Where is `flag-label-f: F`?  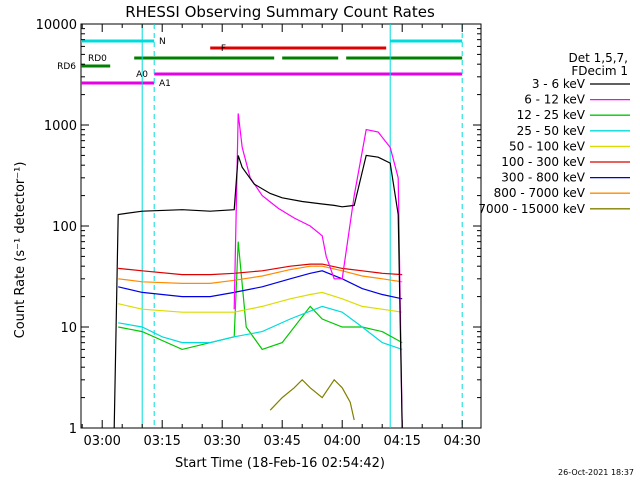
flag-label-f: F is located at coordinates (223, 49).